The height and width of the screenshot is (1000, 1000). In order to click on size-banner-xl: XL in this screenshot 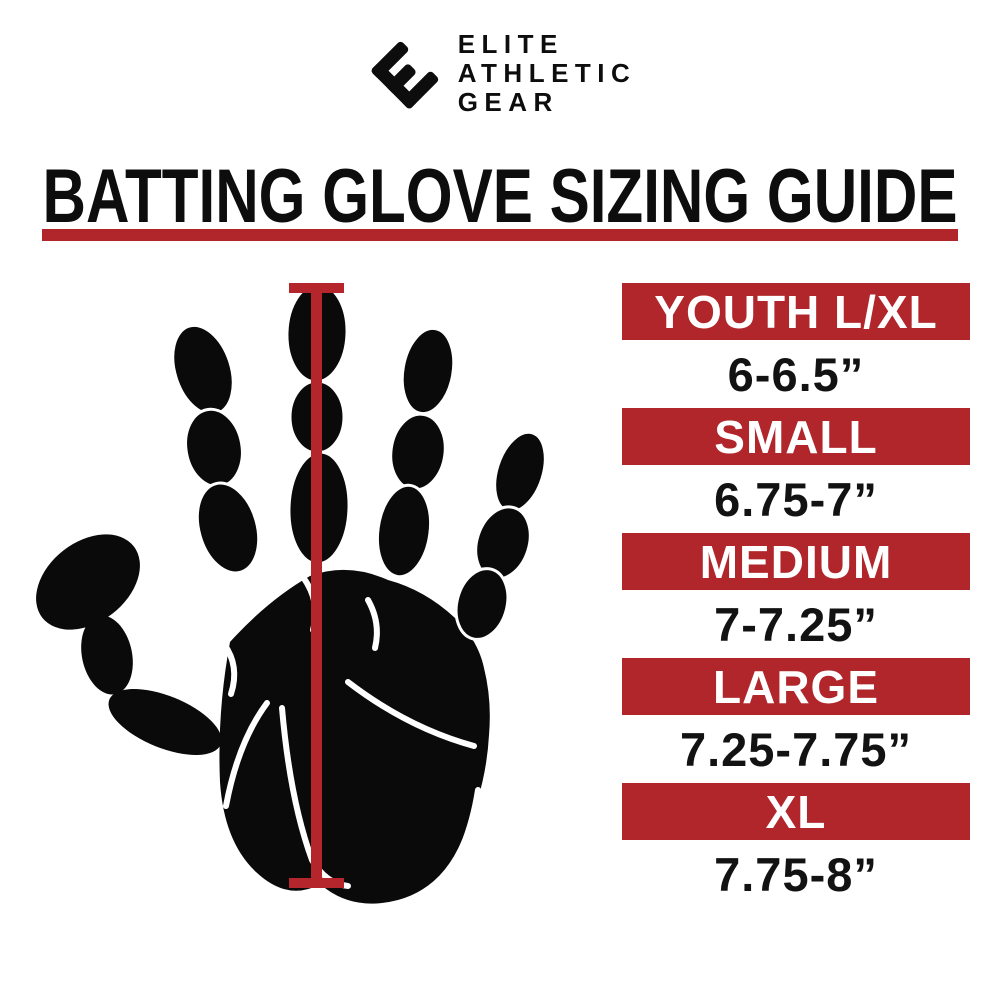, I will do `click(796, 811)`.